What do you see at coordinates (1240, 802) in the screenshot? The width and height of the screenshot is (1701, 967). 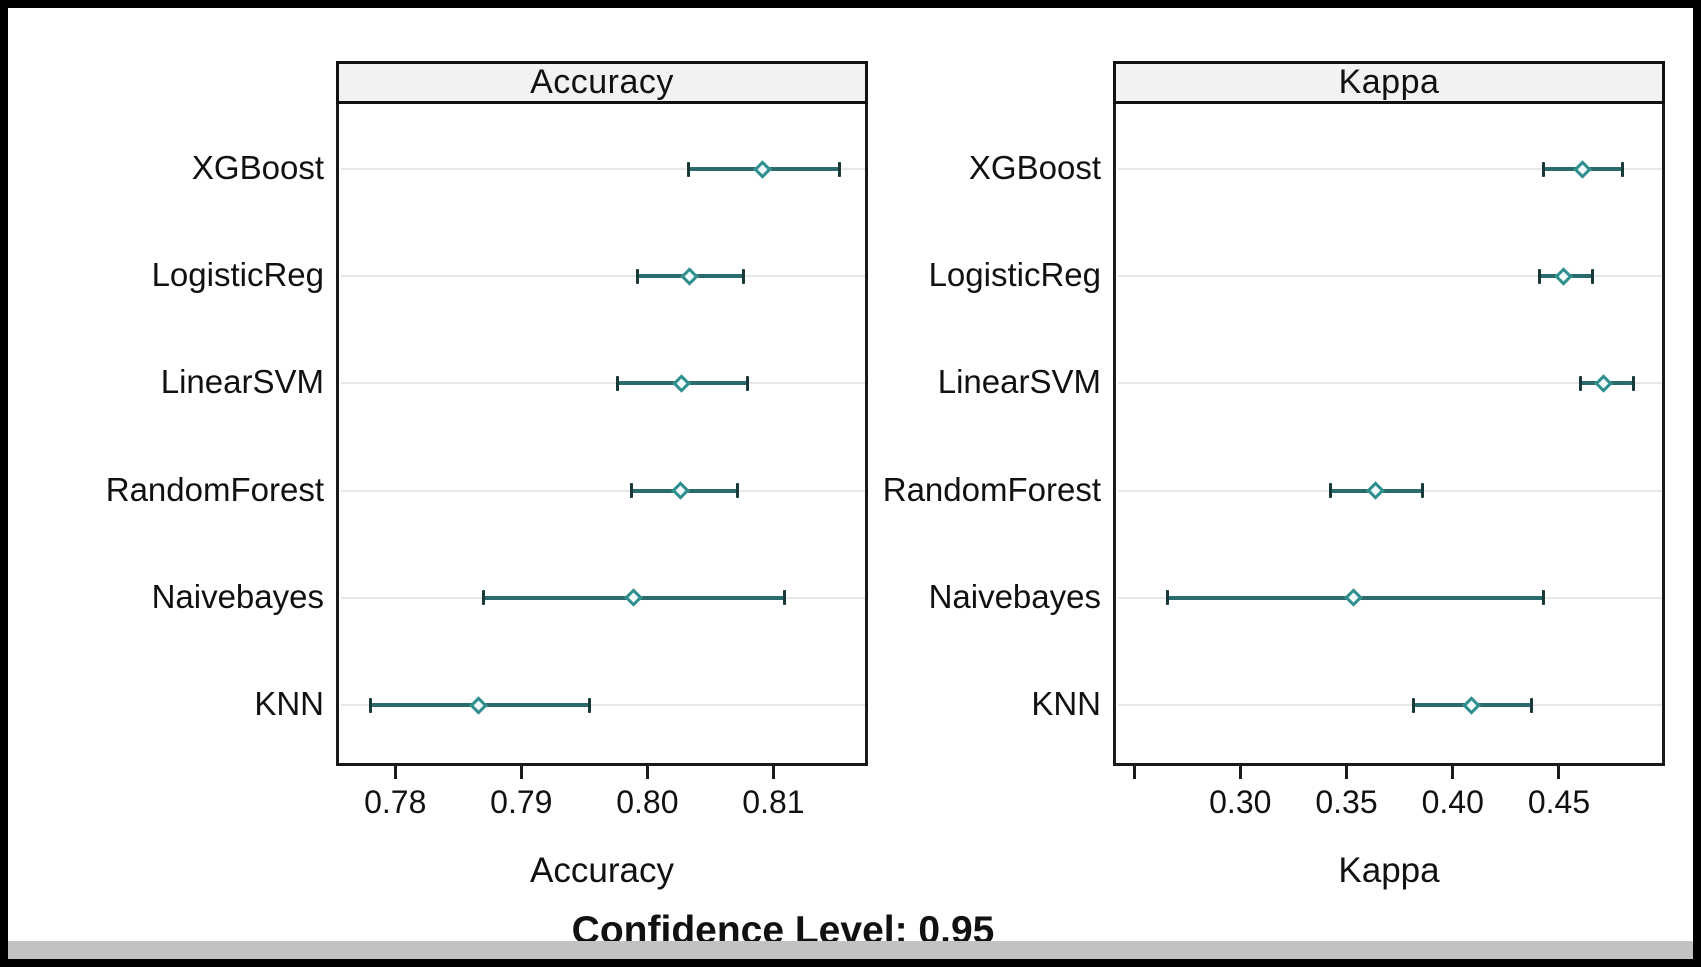 I see `x-tick-label-0.3: 0.30` at bounding box center [1240, 802].